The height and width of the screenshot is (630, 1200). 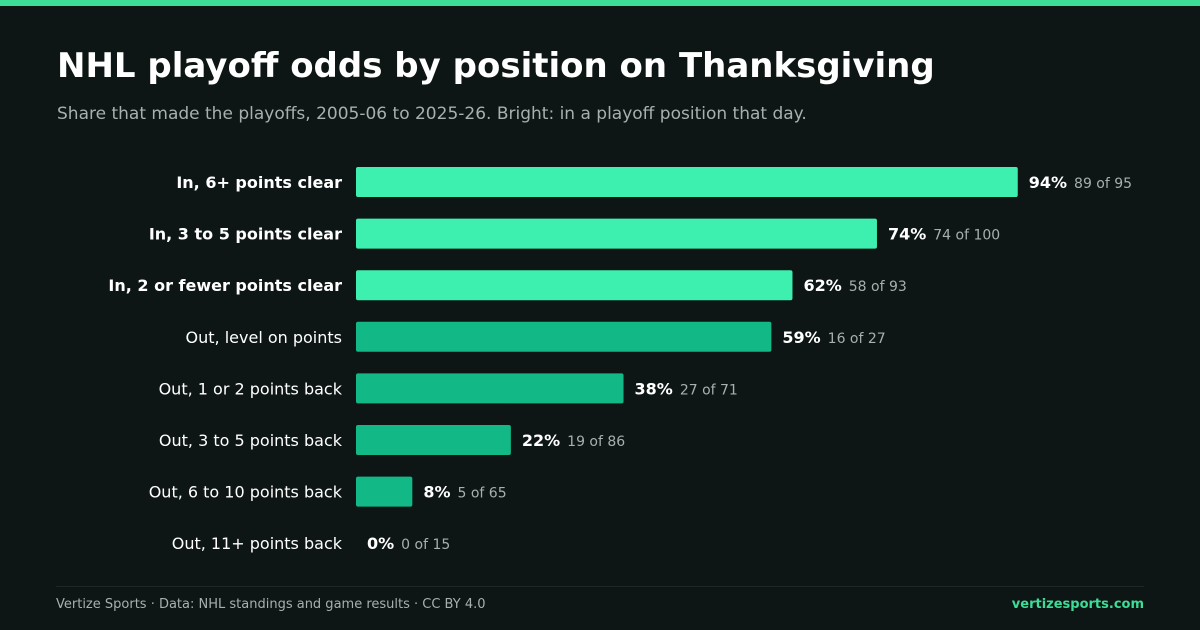 What do you see at coordinates (259, 182) in the screenshot?
I see `category-label: In, 6+ points clear` at bounding box center [259, 182].